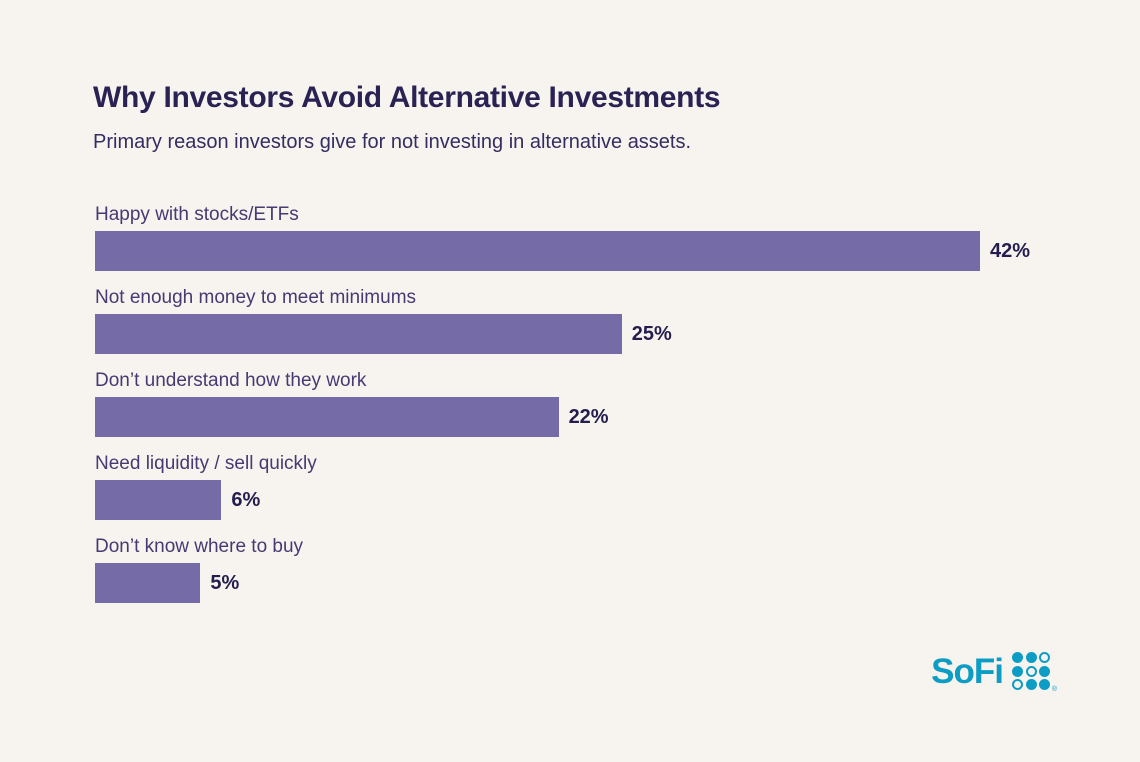  I want to click on bar-label: Need liquidity / sell quickly, so click(206, 463).